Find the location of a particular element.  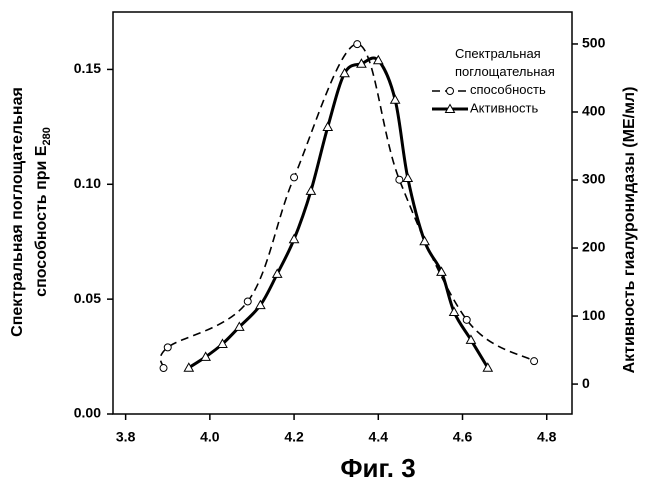

x-tick-label: 3.8 is located at coordinates (126, 437).